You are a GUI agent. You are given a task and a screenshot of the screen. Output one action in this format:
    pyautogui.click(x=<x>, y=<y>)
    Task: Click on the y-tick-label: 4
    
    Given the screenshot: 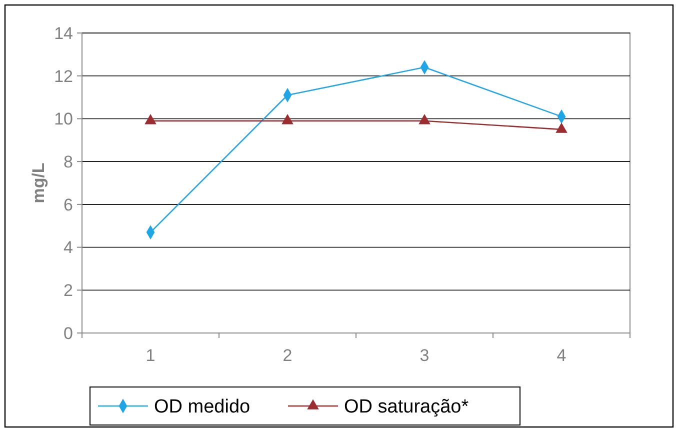 What is the action you would take?
    pyautogui.click(x=68, y=248)
    